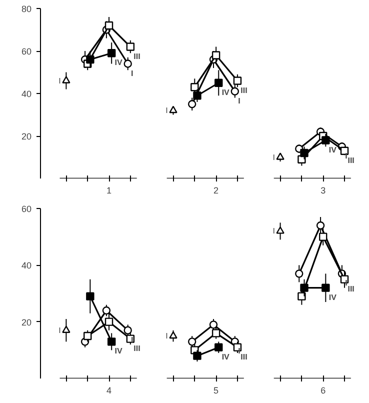 The height and width of the screenshot is (403, 369). What do you see at coordinates (109, 191) in the screenshot?
I see `x-tick-label: 1` at bounding box center [109, 191].